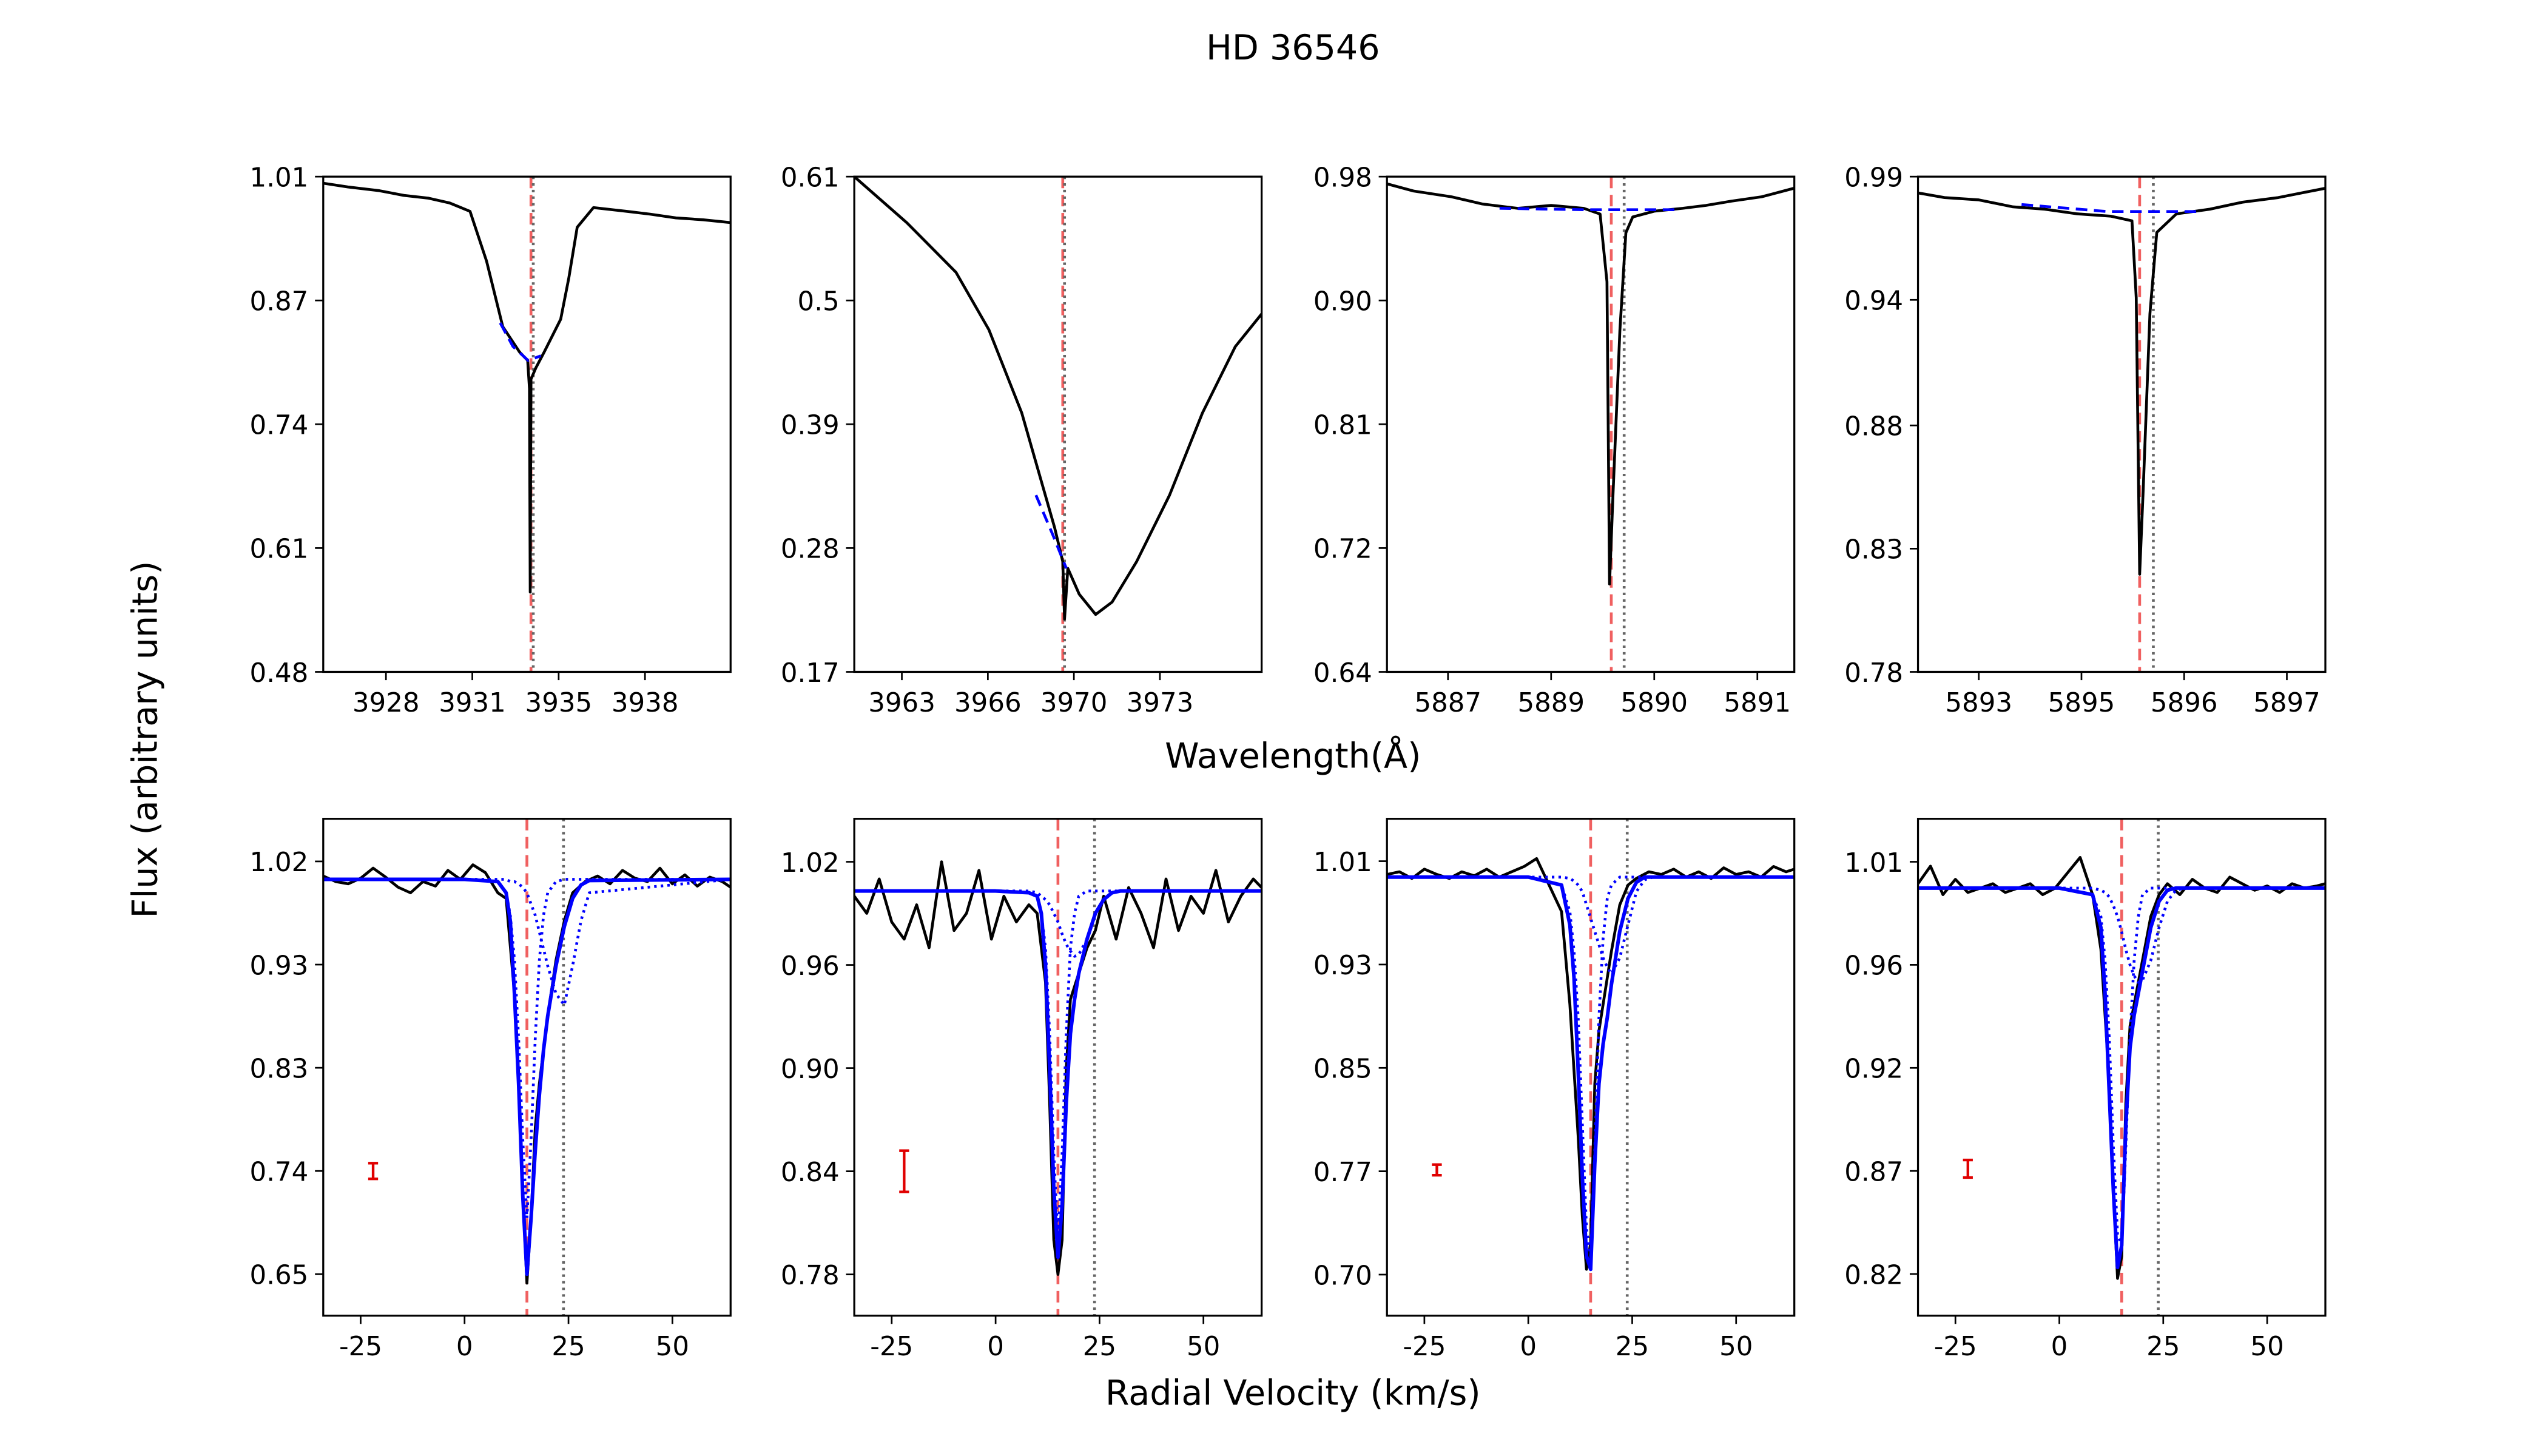  I want to click on y-tick-label: 0.98, so click(1342, 178).